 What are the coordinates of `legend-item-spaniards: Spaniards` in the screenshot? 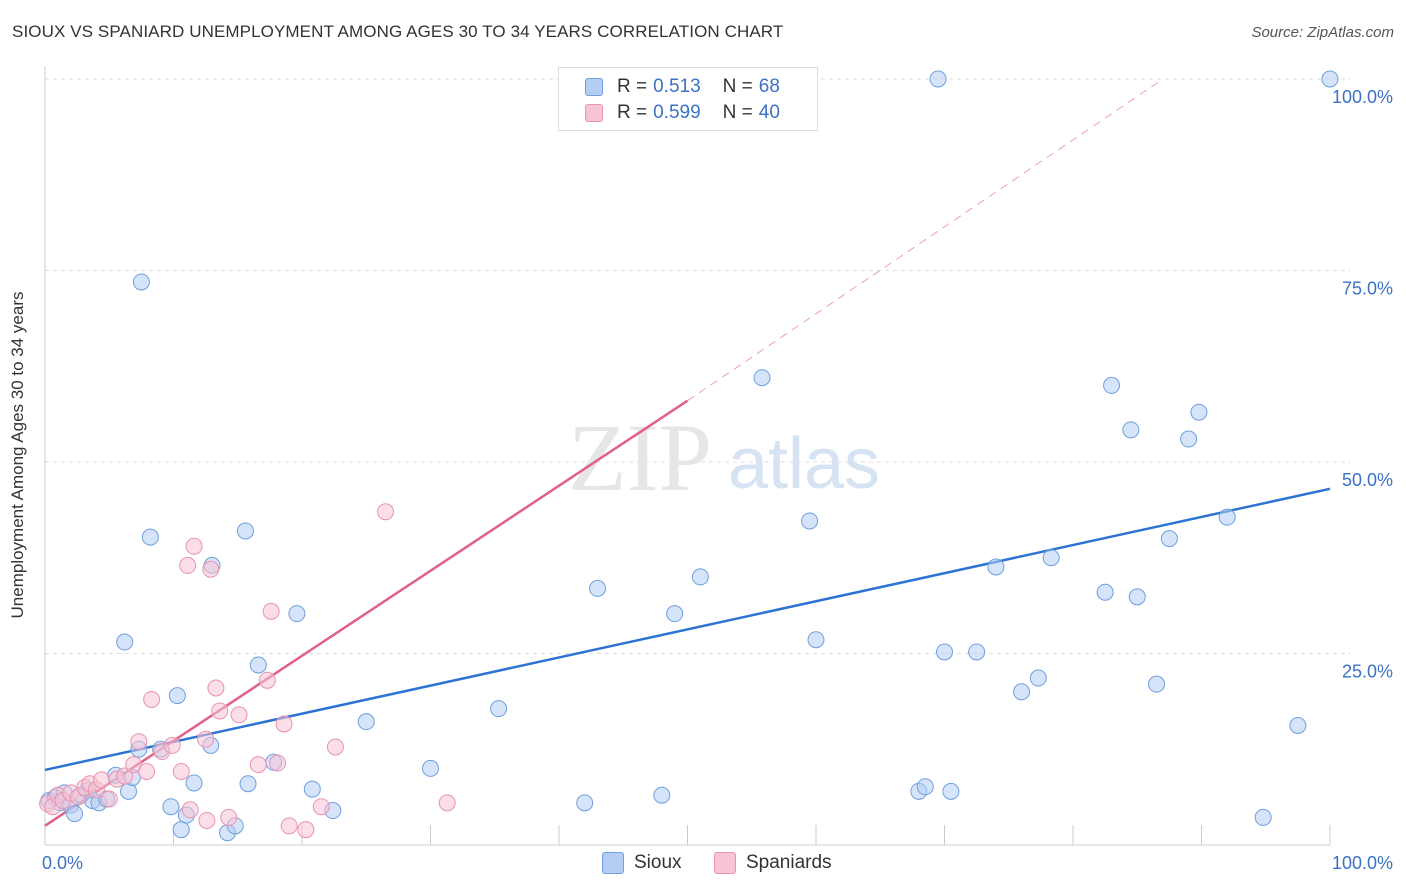 It's located at (773, 863).